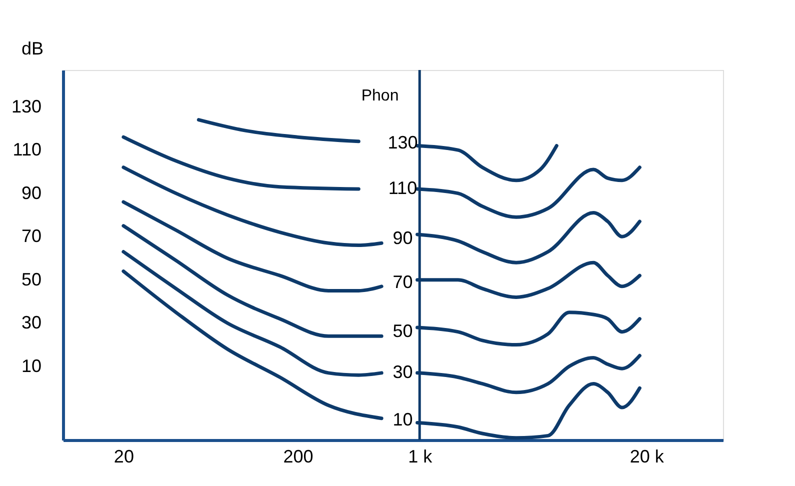  I want to click on x-tick-label: 20, so click(124, 456).